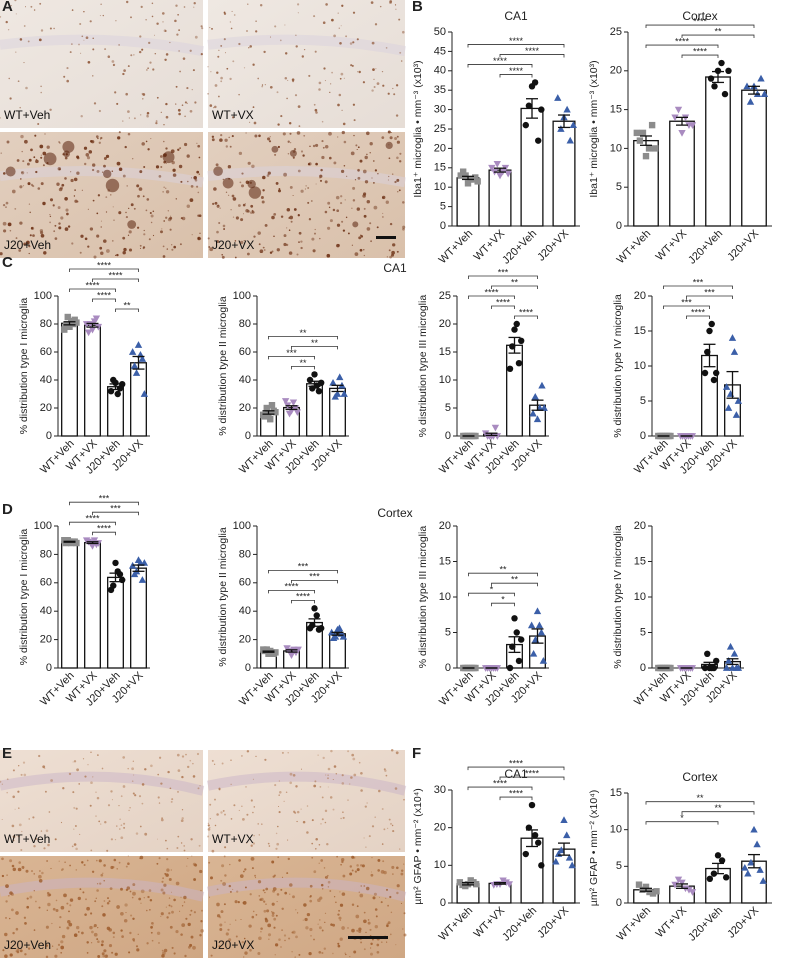  What do you see at coordinates (640, 296) in the screenshot?
I see `y-tick-label: 20` at bounding box center [640, 296].